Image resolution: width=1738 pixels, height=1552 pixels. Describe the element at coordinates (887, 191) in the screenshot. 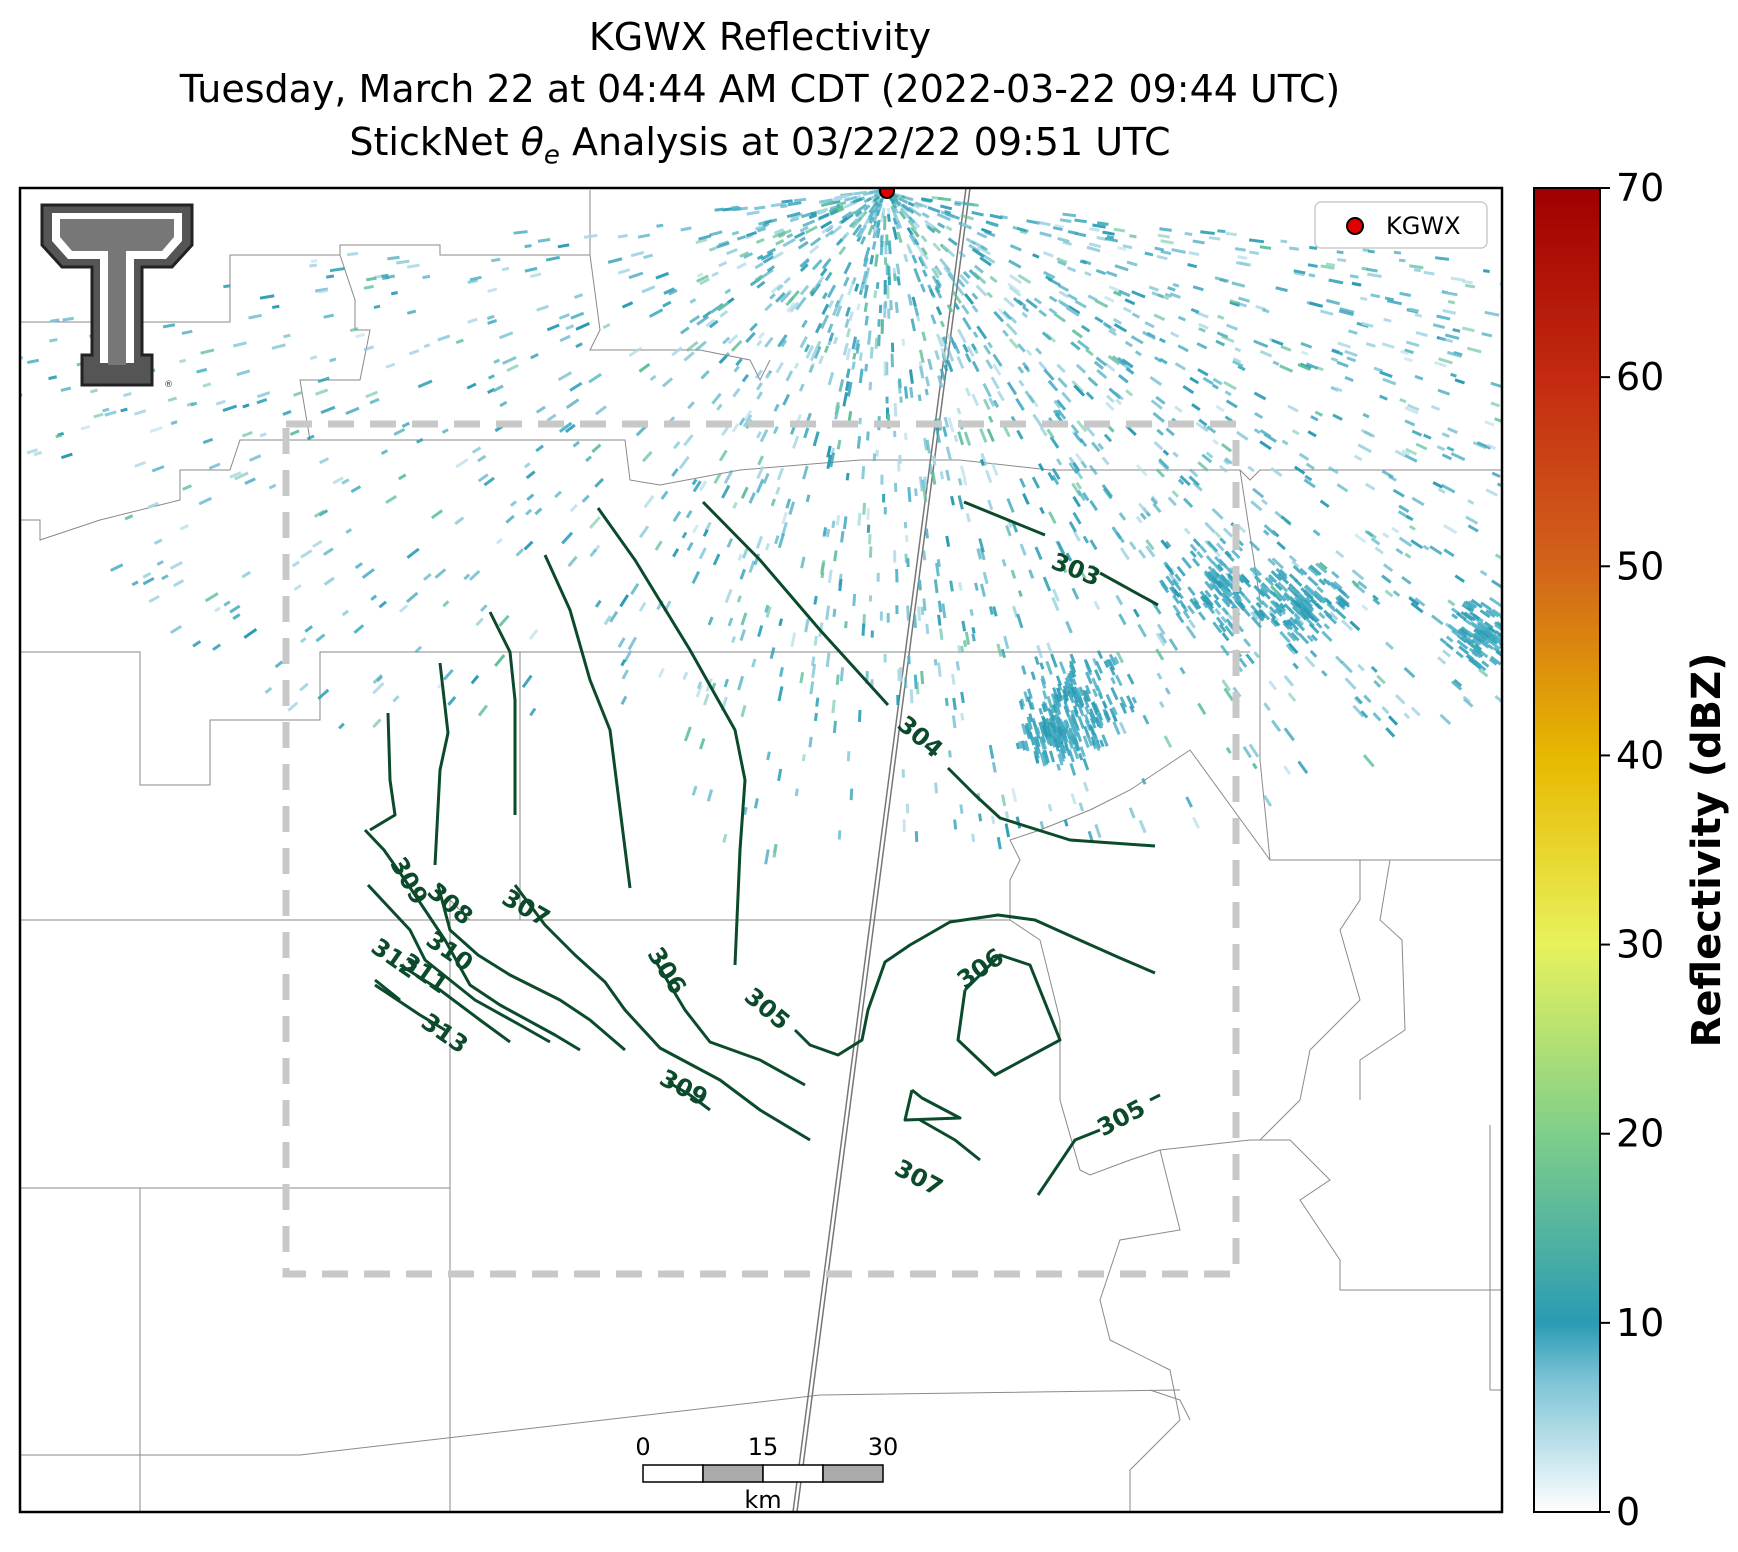

I see `radar-site-marker` at that location.